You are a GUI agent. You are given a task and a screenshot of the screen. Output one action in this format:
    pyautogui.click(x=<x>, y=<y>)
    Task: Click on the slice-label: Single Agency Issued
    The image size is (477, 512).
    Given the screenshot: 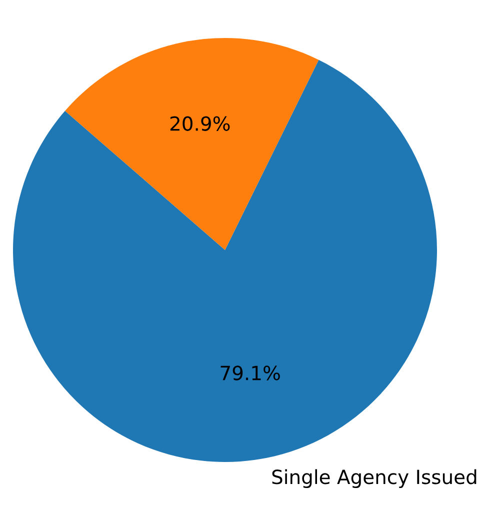 What is the action you would take?
    pyautogui.click(x=374, y=478)
    